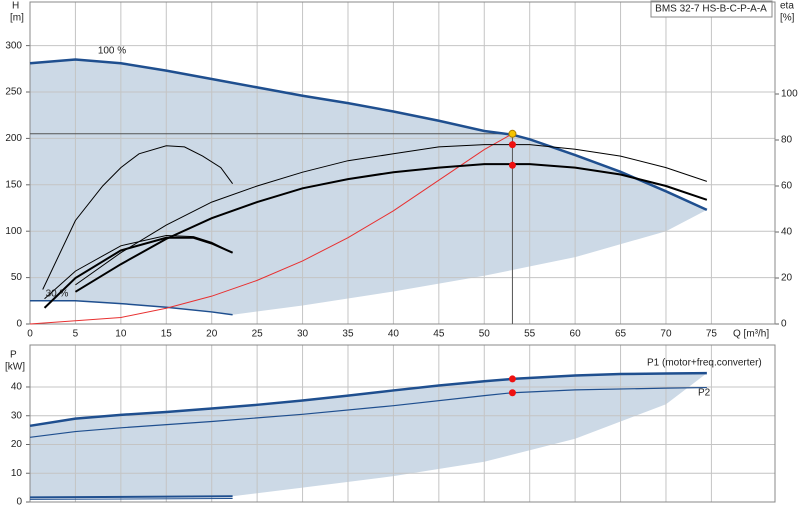 This screenshot has width=800, height=520. I want to click on y2-tick-label: 100, so click(789, 94).